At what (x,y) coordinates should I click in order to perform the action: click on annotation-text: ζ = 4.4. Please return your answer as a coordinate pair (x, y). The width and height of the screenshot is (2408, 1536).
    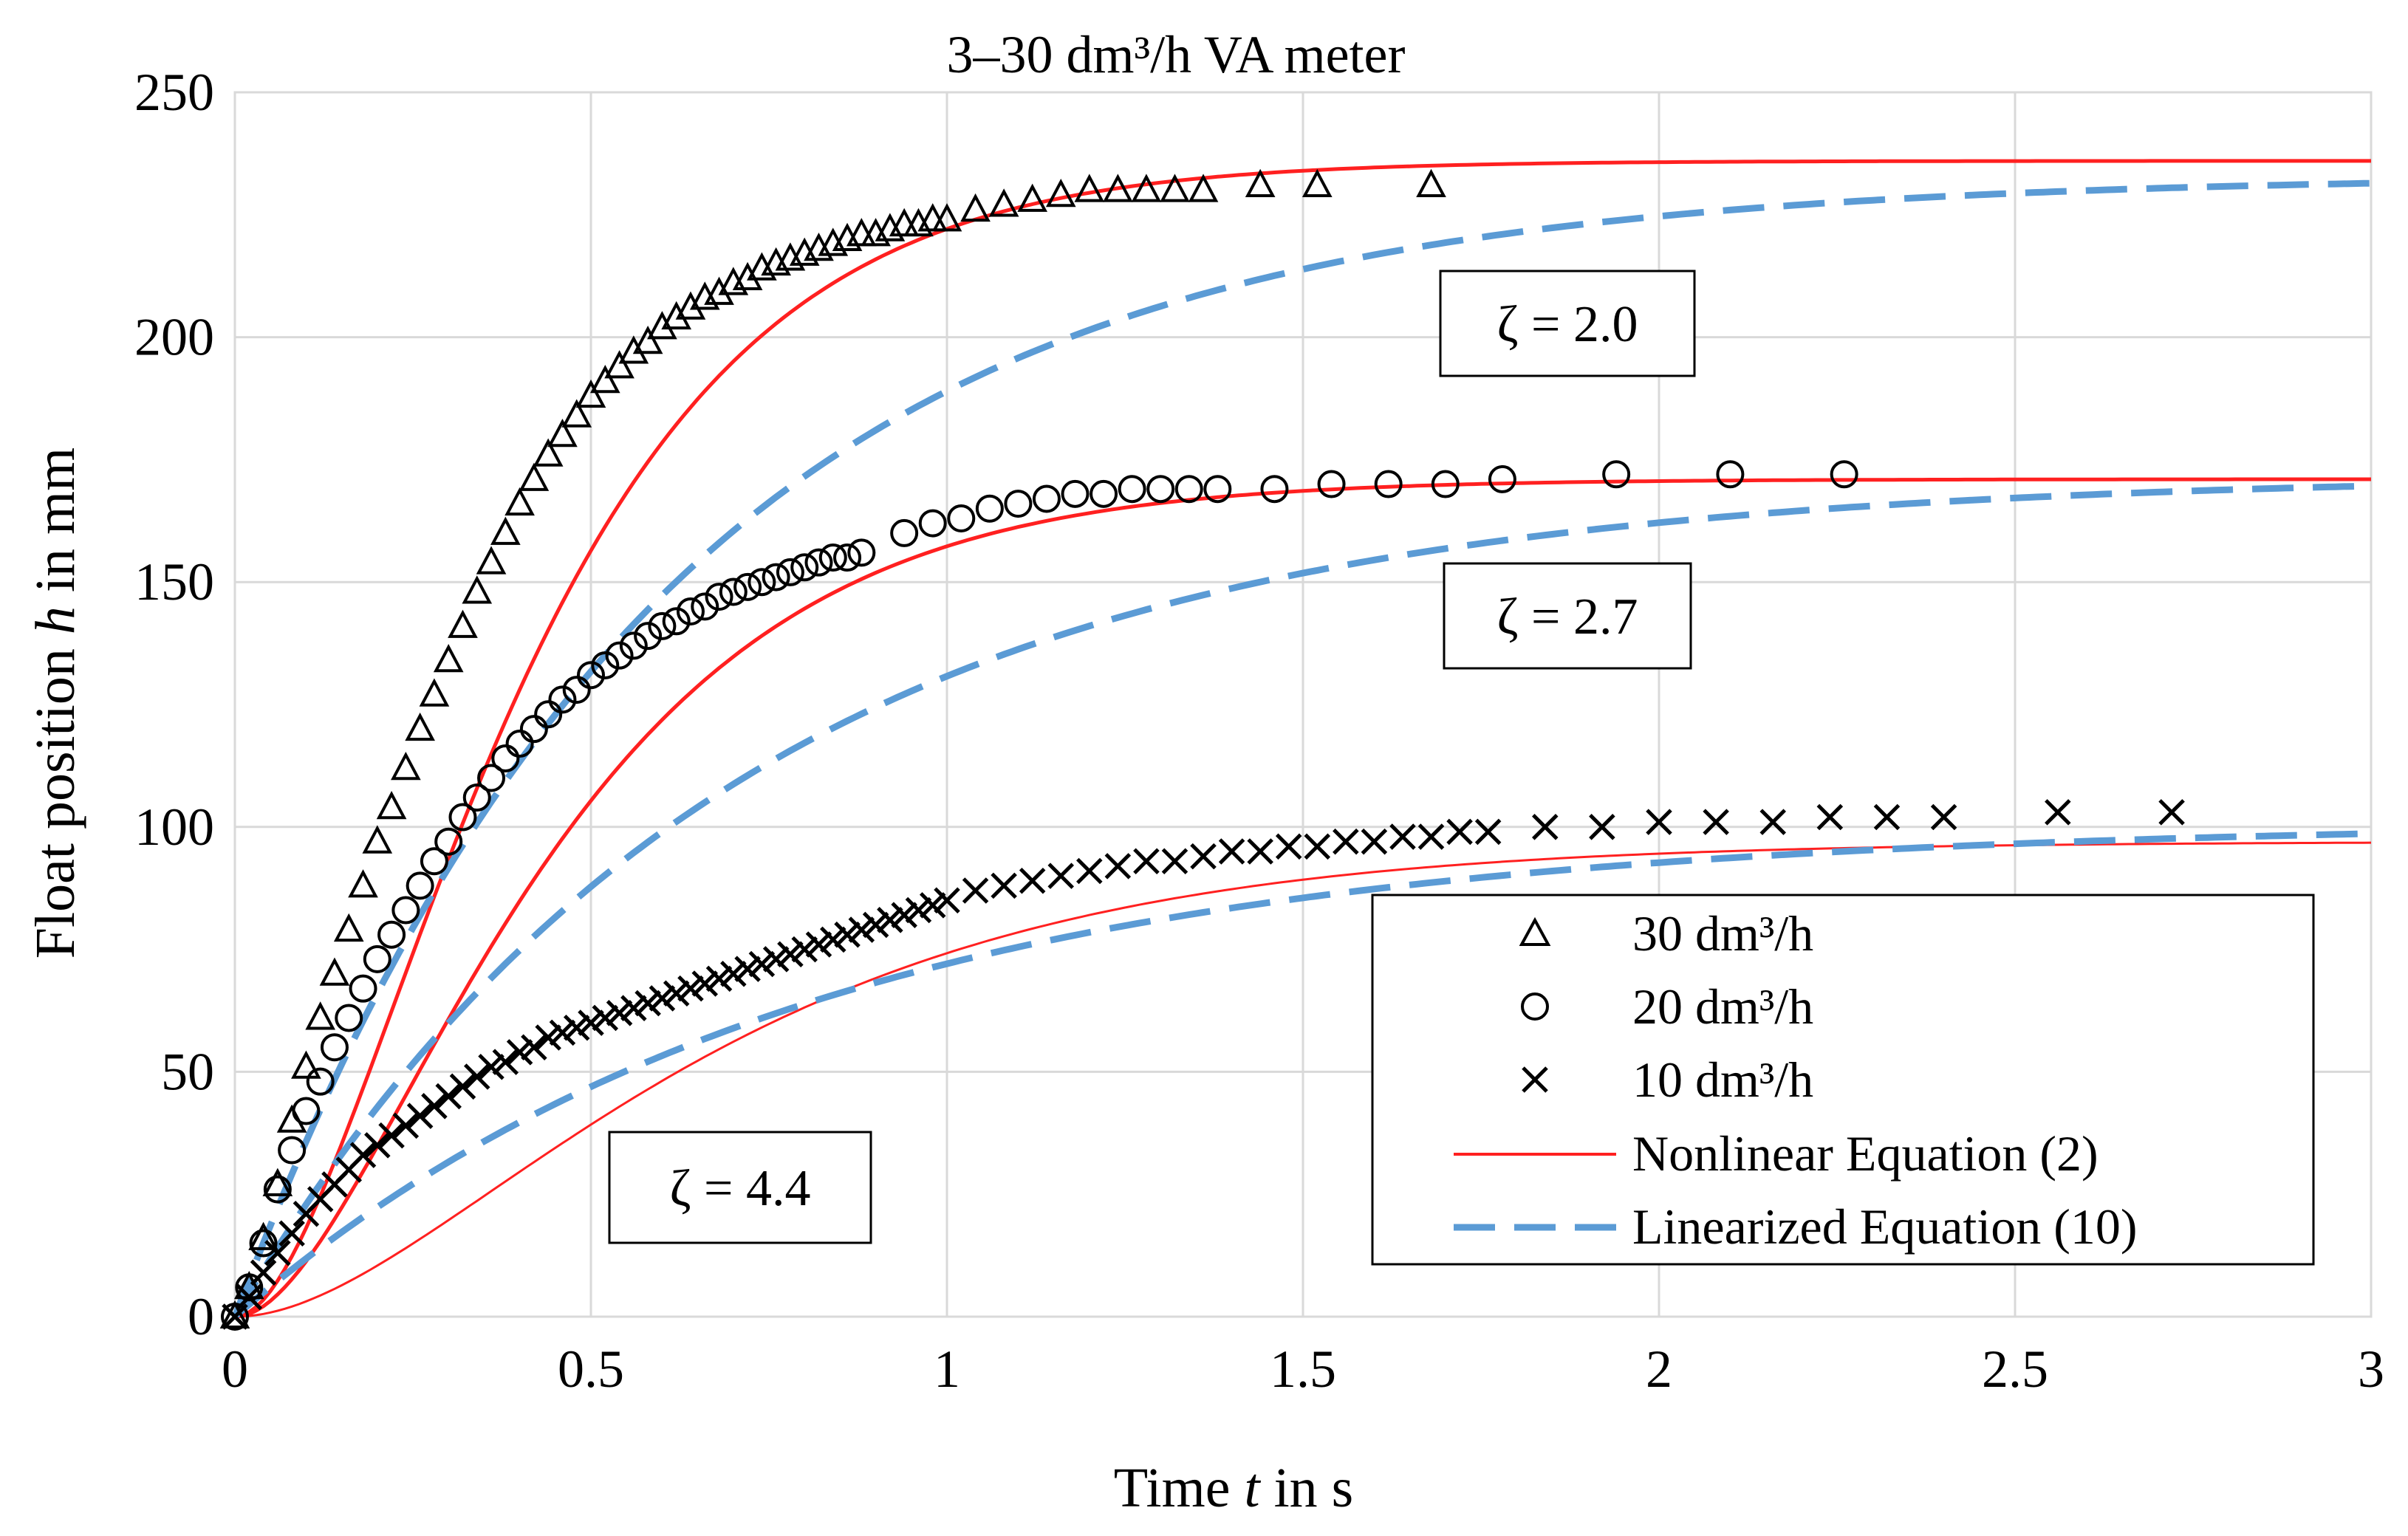
    Looking at the image, I should click on (740, 1189).